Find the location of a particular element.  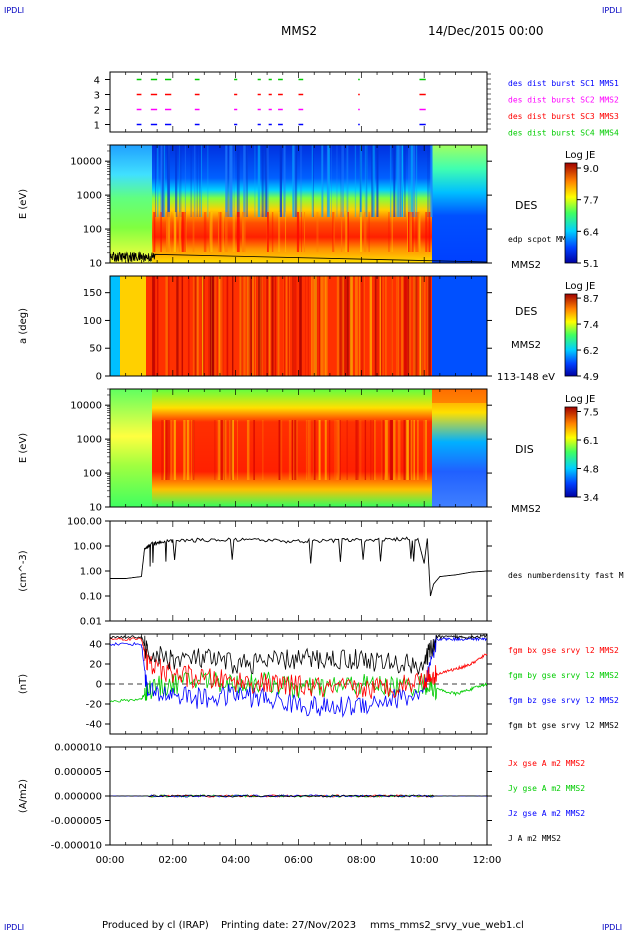

current-ytick-label: -0.000010 is located at coordinates (76, 846).